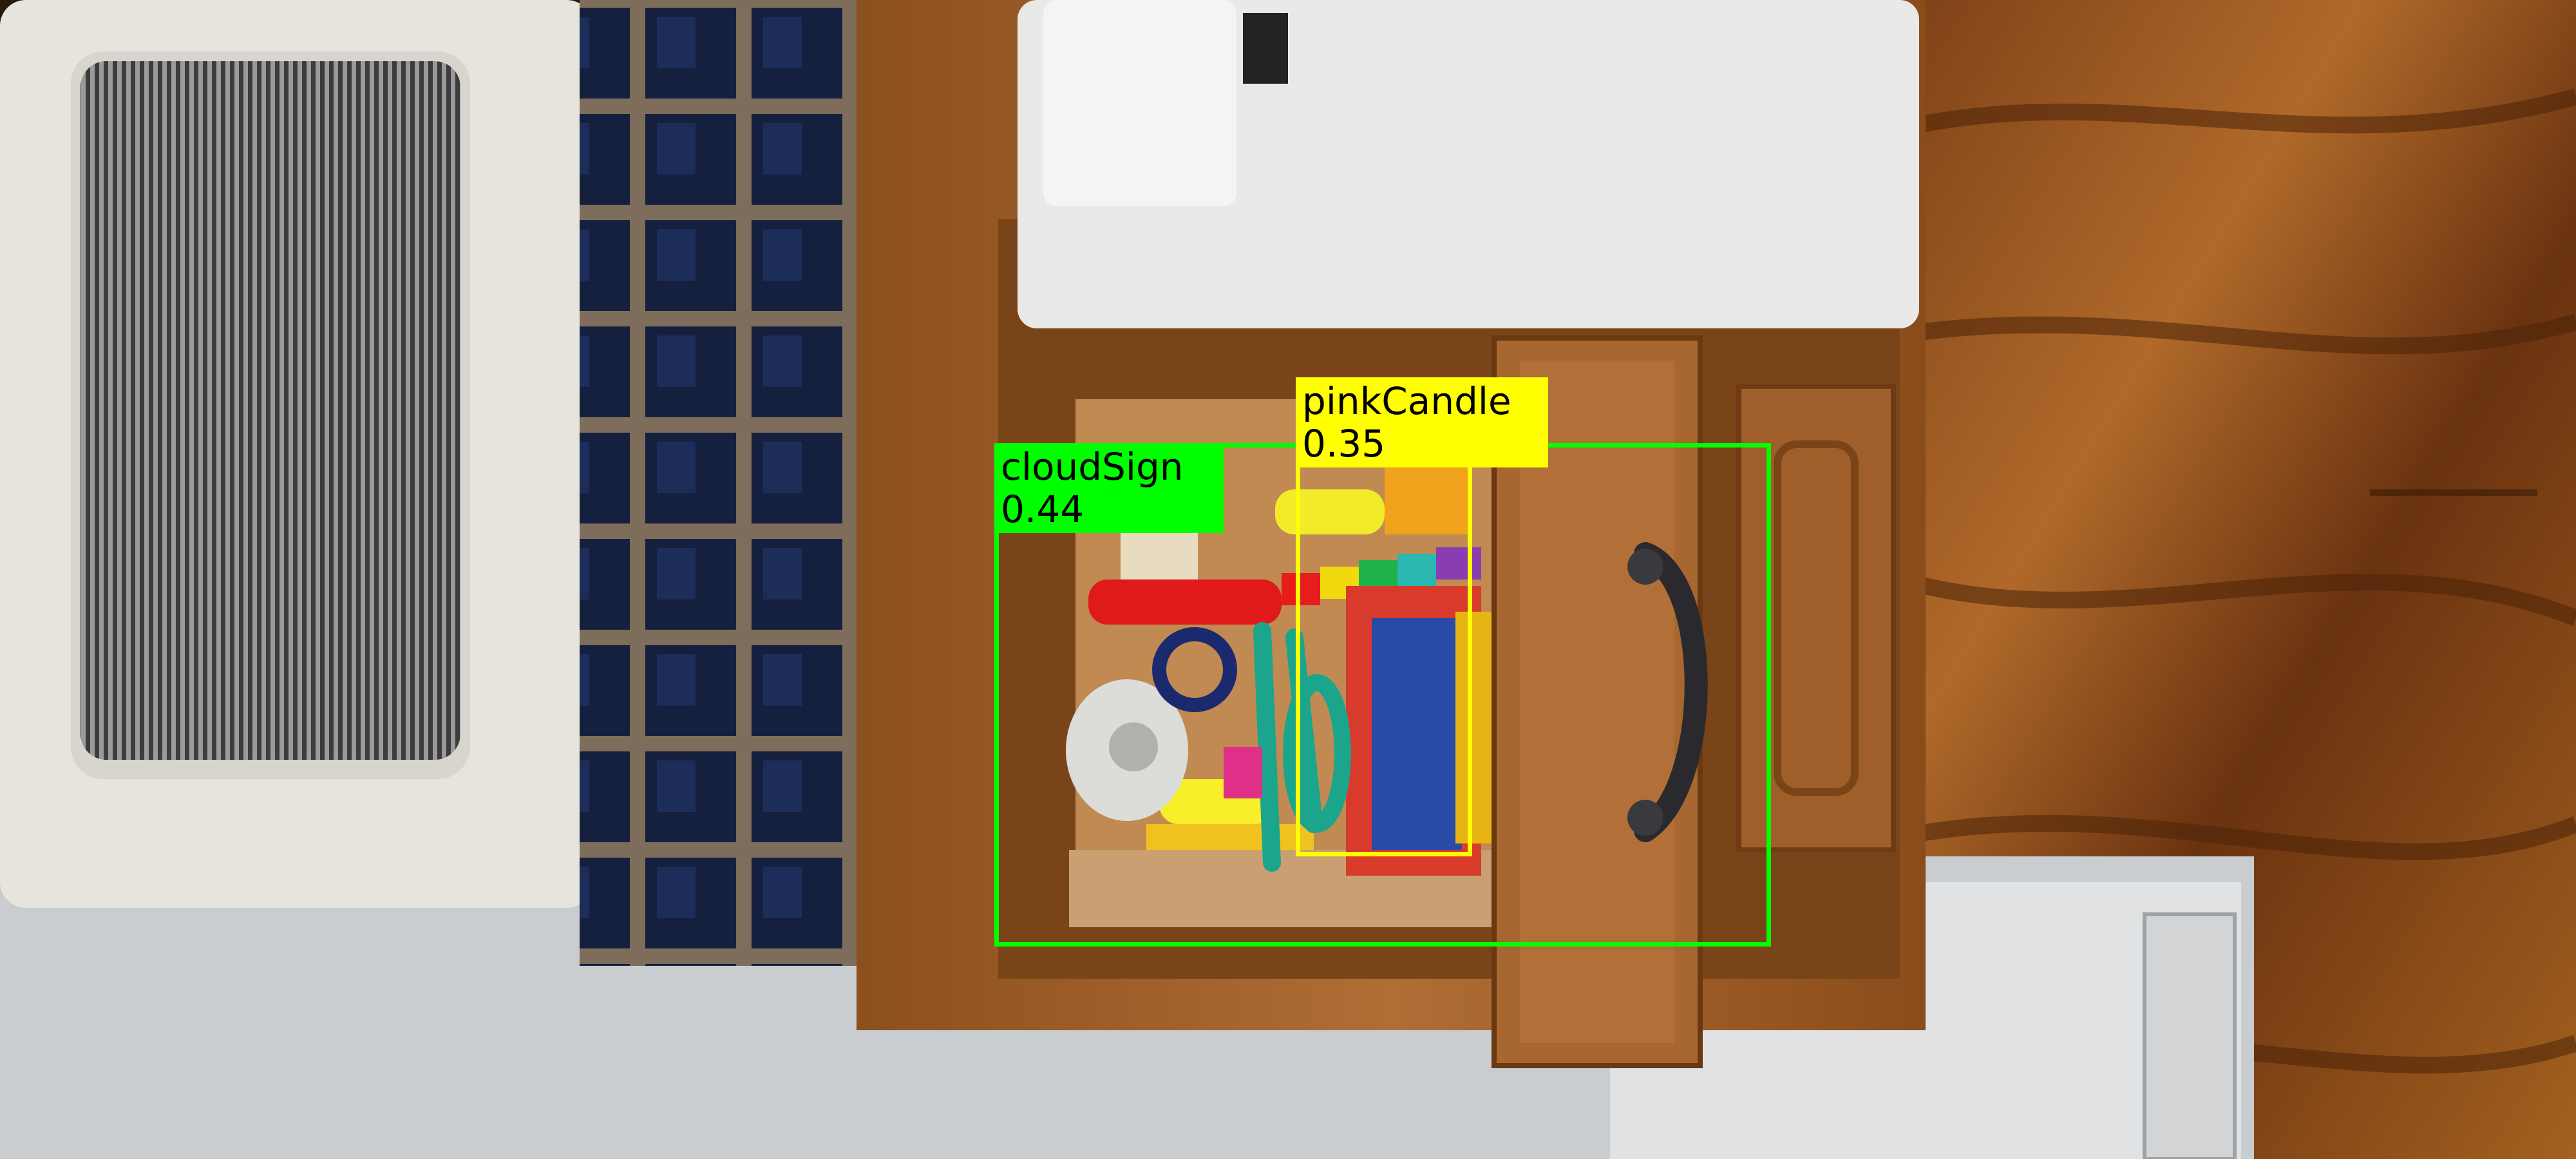  What do you see at coordinates (2190, 1035) in the screenshot?
I see `fridge-hinge` at bounding box center [2190, 1035].